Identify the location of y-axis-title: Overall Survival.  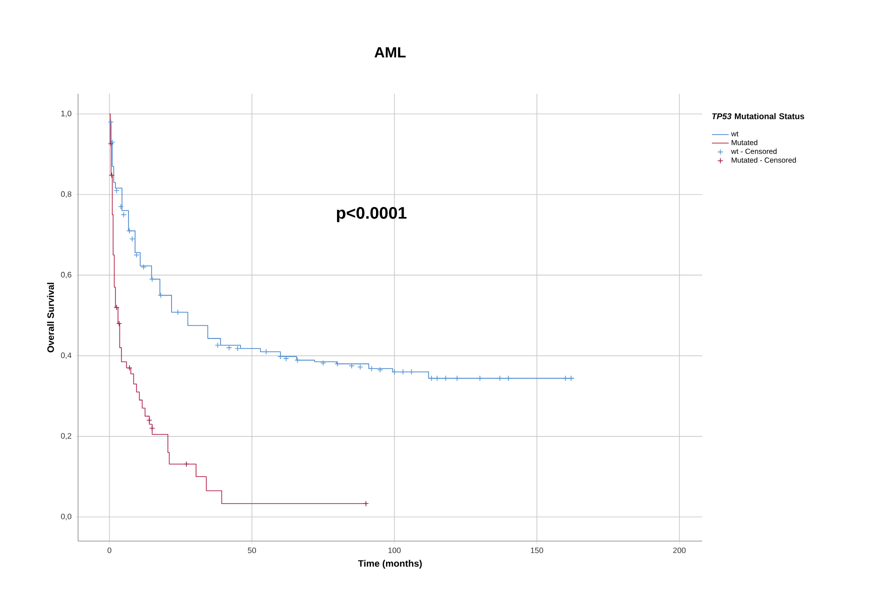
(50, 317).